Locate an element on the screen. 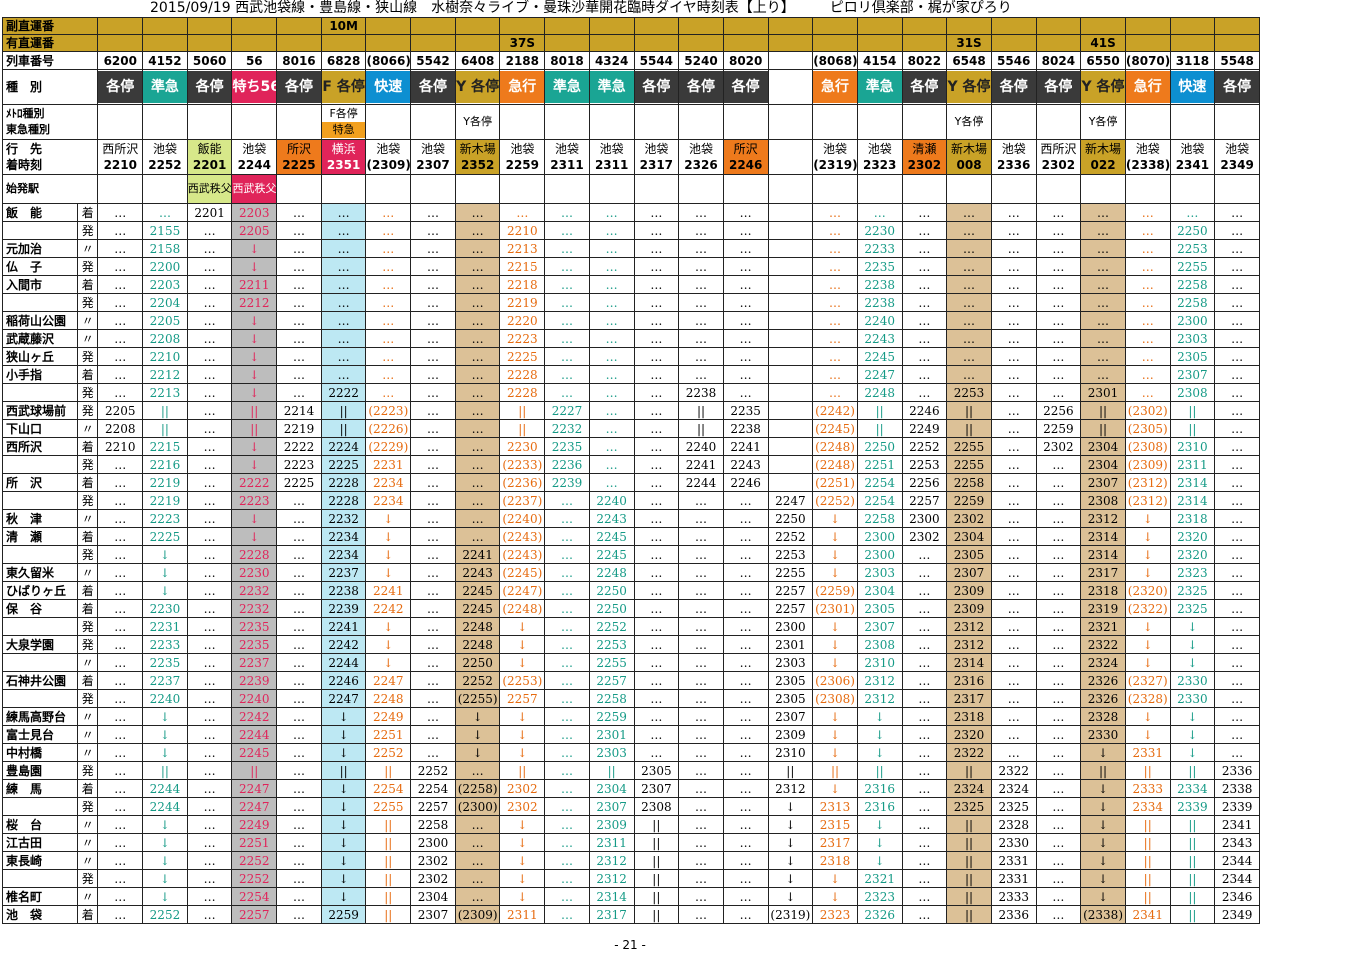 The width and height of the screenshot is (1352, 955). origin-cell: 西武秩父 2115 is located at coordinates (209, 189).